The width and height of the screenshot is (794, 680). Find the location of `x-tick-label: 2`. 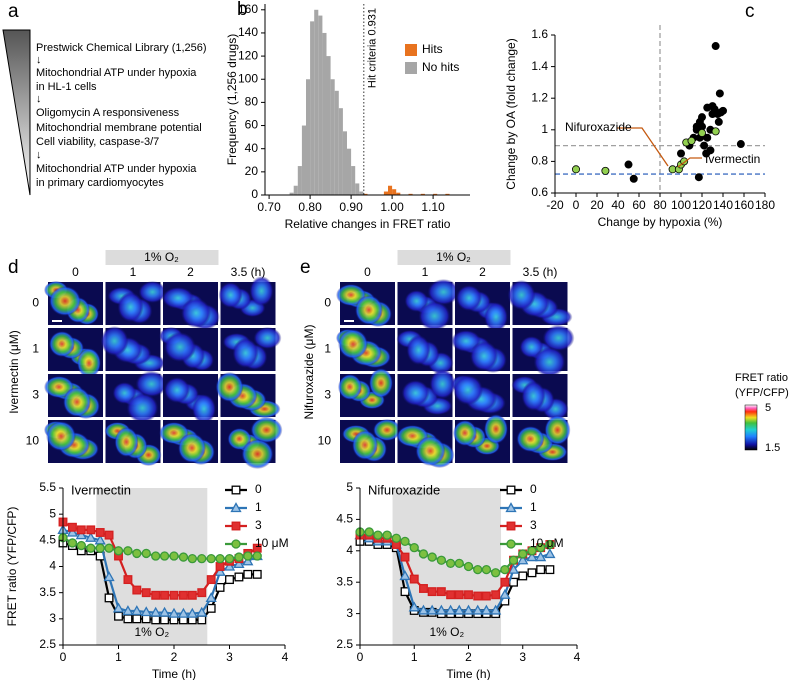

x-tick-label: 2 is located at coordinates (174, 657).